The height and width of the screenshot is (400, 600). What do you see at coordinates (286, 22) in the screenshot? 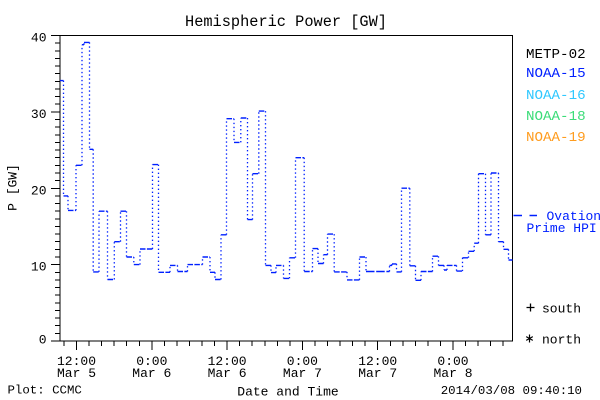
I see `svg-text: Hemispheric Power [GW]` at bounding box center [286, 22].